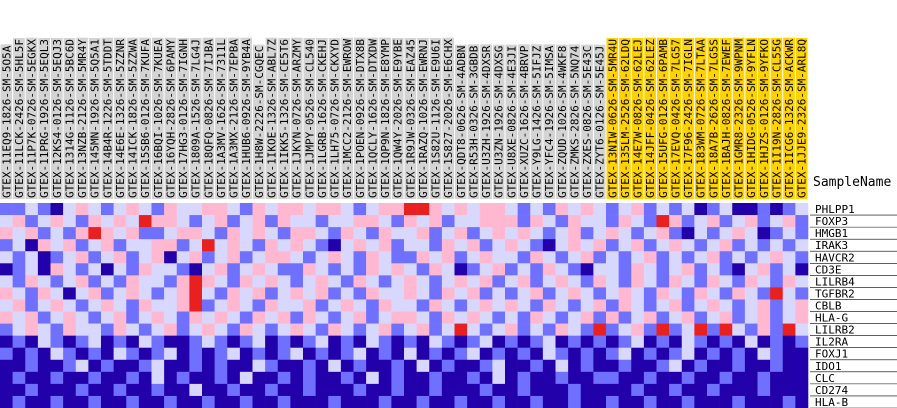  I want to click on column-header: GTEX-ZMKS-2826-SM-5NQ74, so click(574, 121).